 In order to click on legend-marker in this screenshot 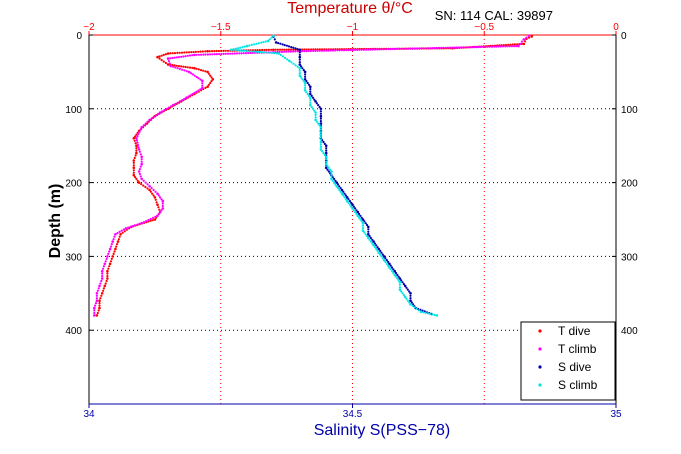, I will do `click(540, 385)`.